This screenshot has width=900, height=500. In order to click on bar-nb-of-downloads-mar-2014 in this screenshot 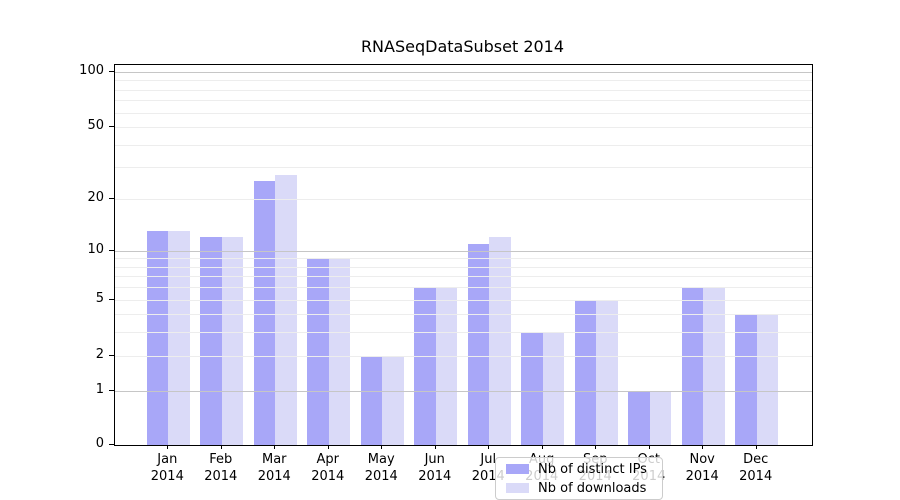, I will do `click(286, 310)`.